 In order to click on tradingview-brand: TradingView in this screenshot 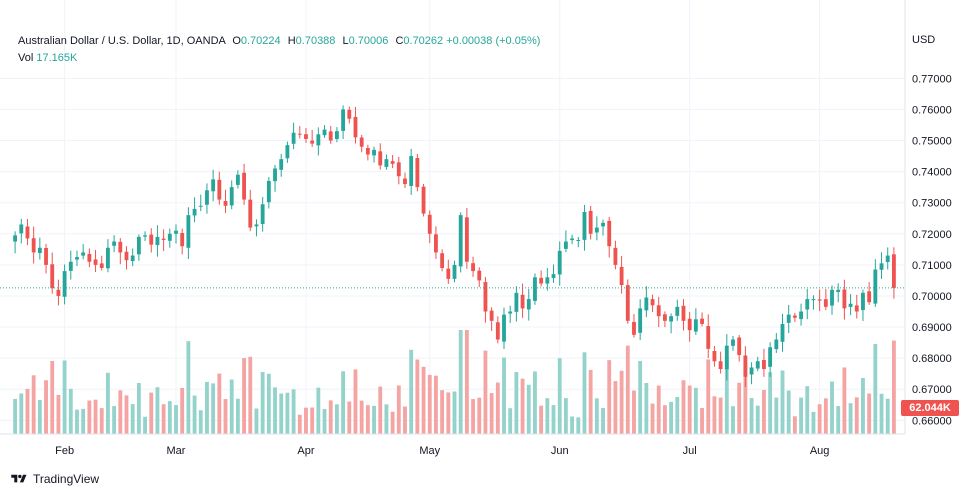, I will do `click(54, 479)`.